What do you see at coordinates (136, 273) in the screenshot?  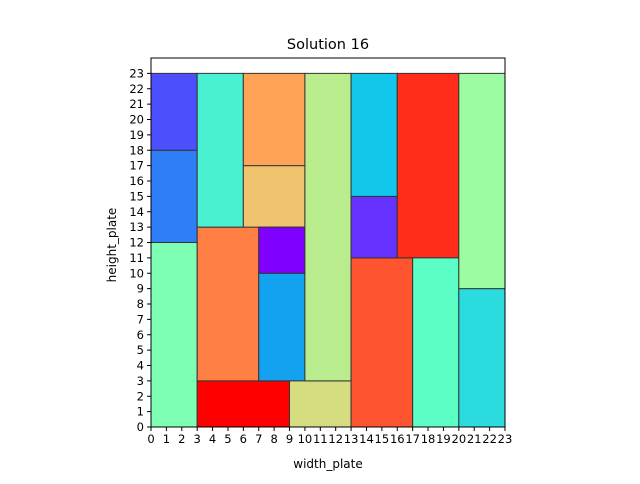 I see `y-tick-label: 10` at bounding box center [136, 273].